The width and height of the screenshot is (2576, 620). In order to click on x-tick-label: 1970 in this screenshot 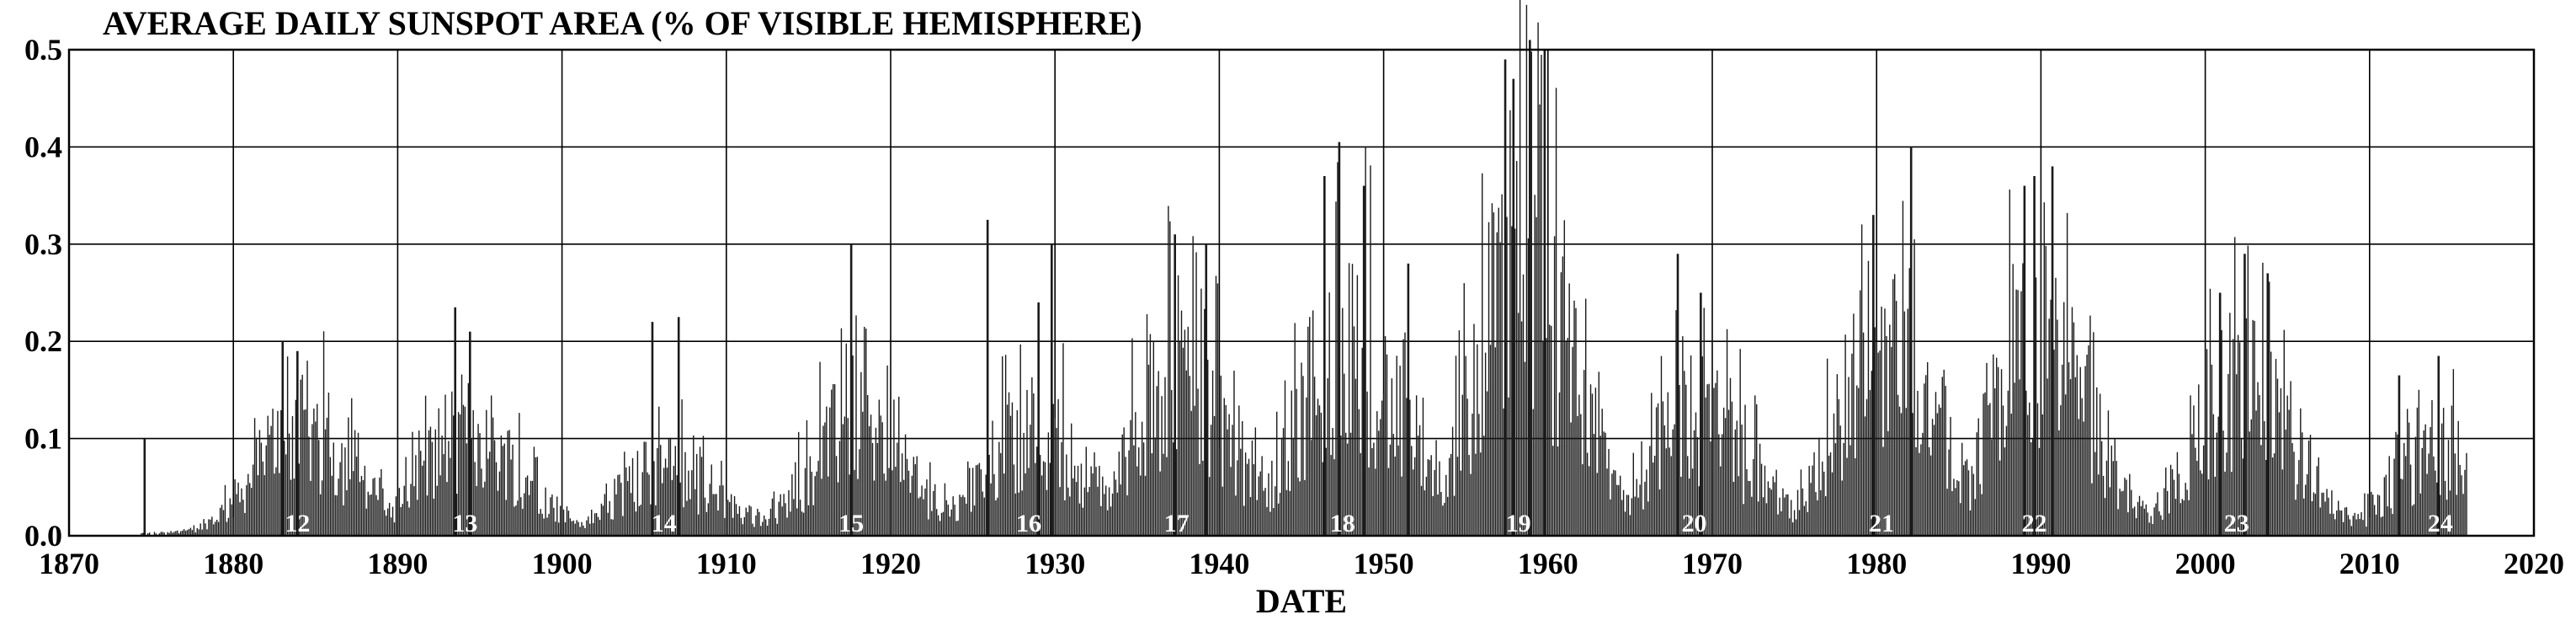, I will do `click(1713, 563)`.